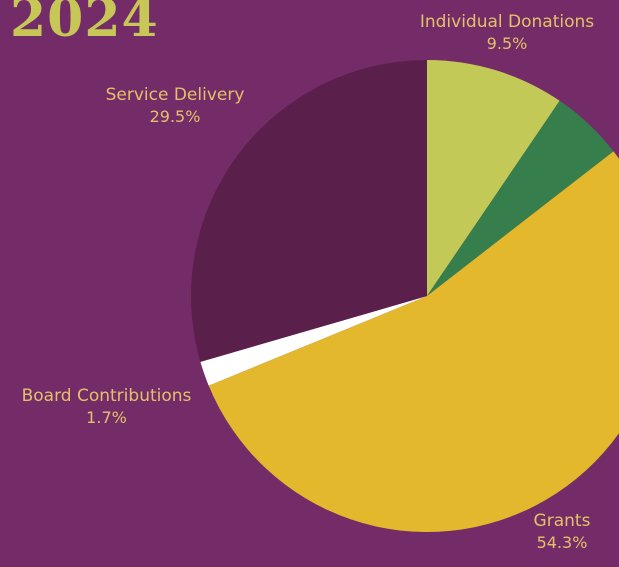 The image size is (619, 567). What do you see at coordinates (313, 341) in the screenshot?
I see `pie-slice-board-contributions` at bounding box center [313, 341].